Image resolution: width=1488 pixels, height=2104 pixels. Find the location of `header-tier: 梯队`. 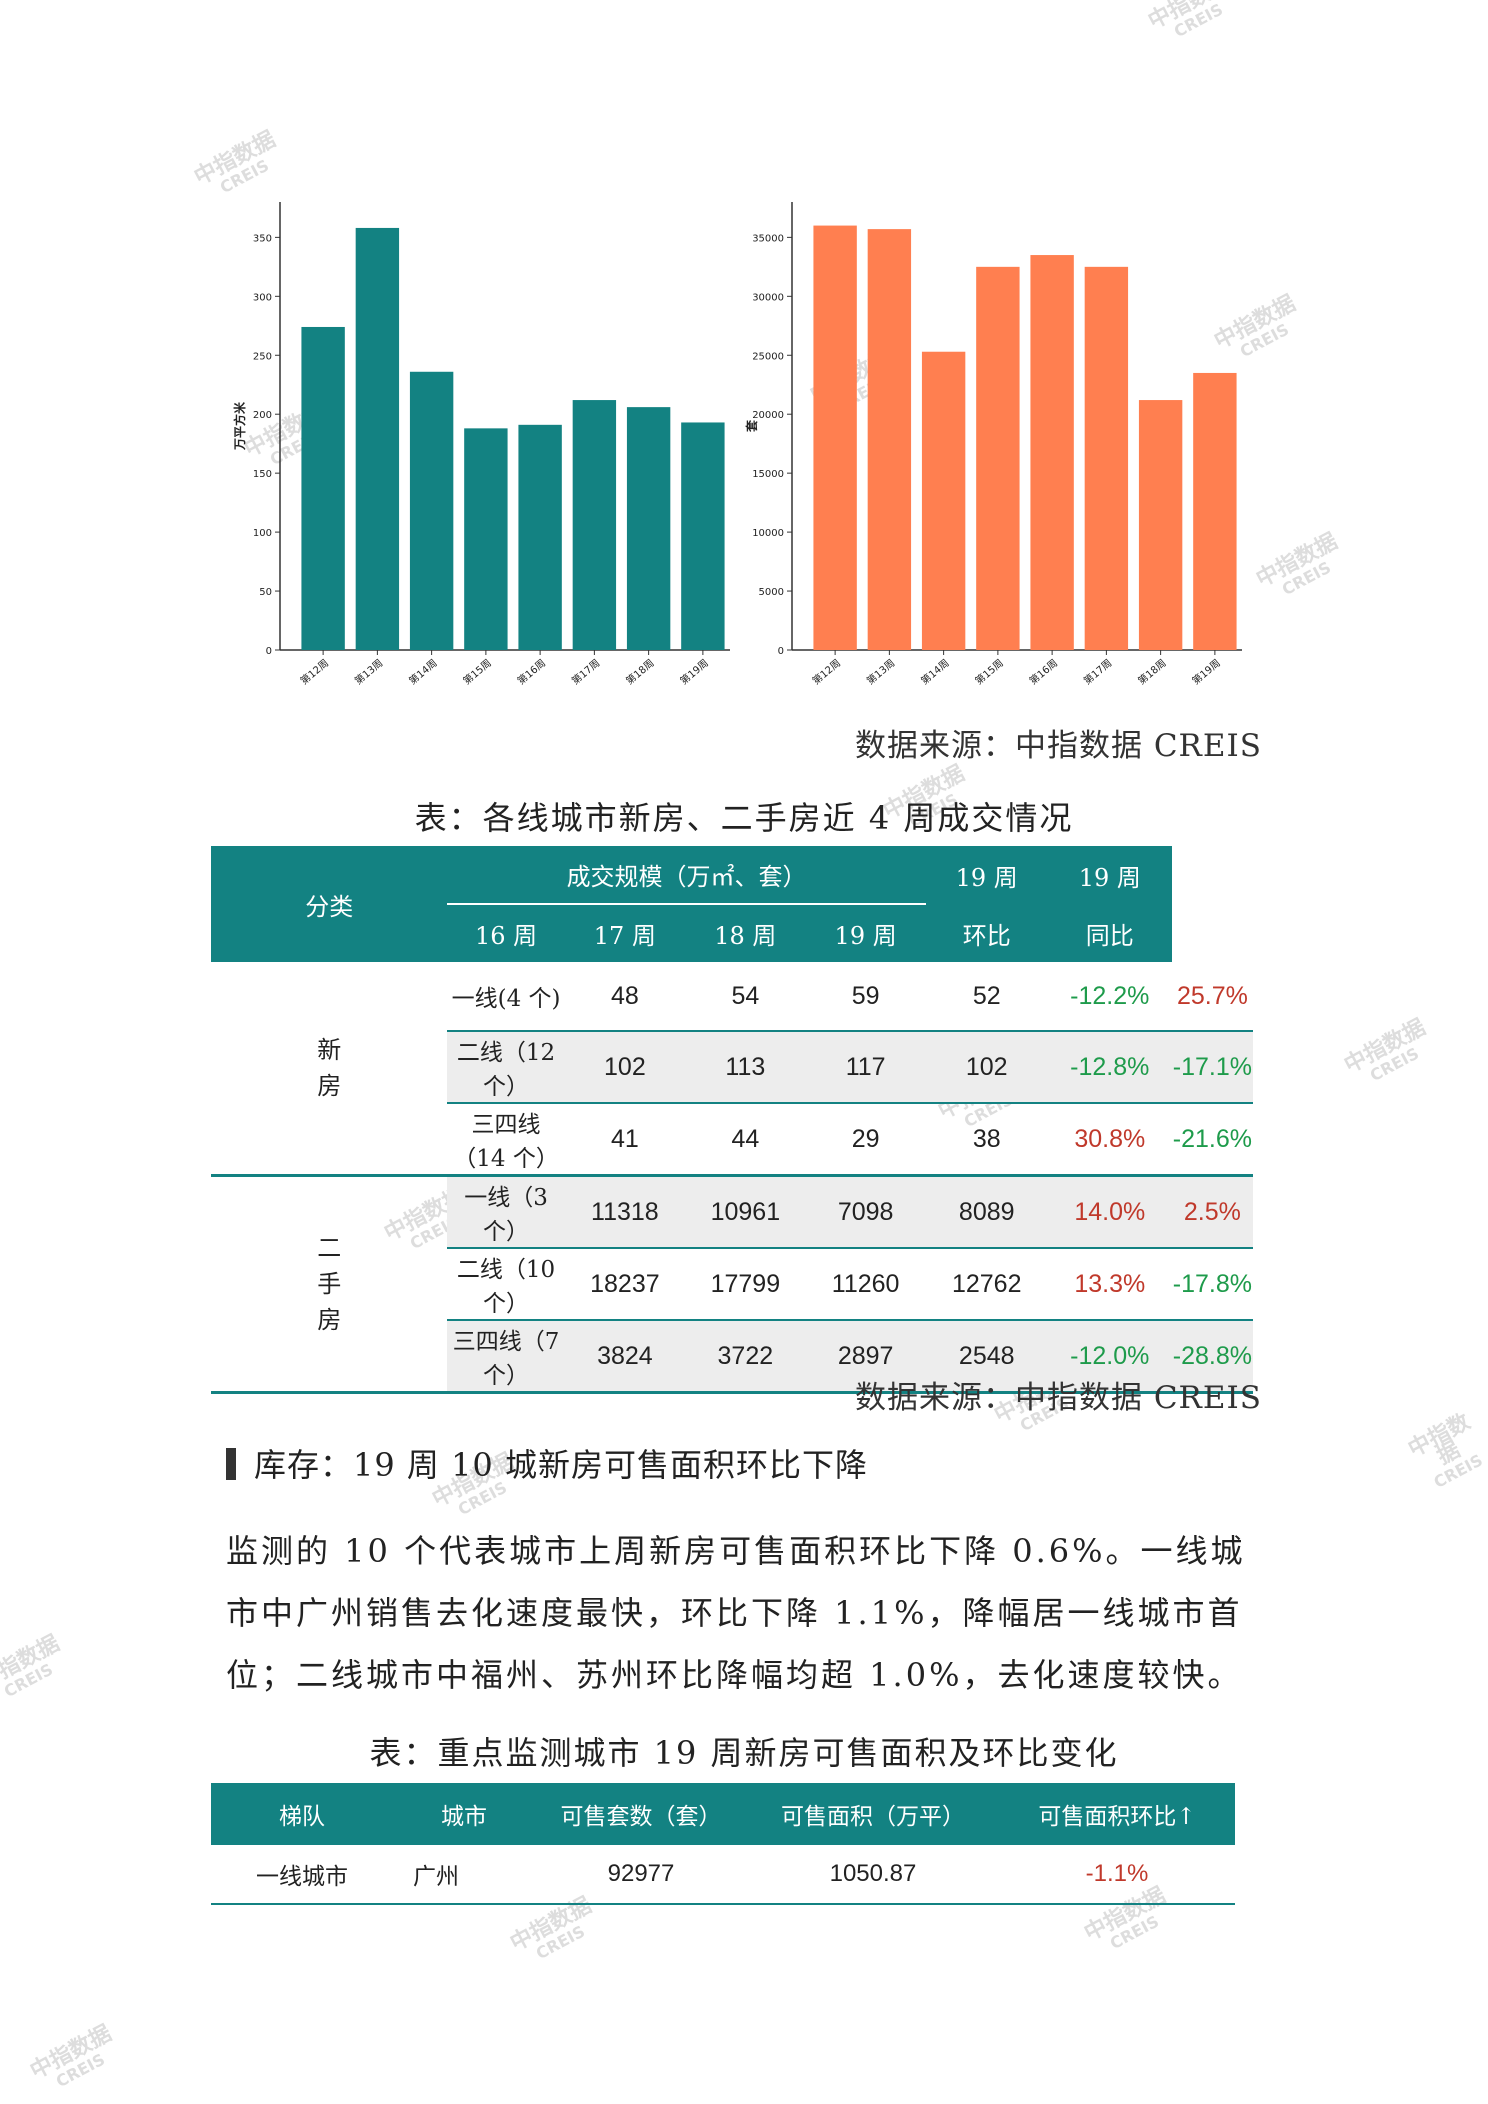

header-tier: 梯队 is located at coordinates (302, 1814).